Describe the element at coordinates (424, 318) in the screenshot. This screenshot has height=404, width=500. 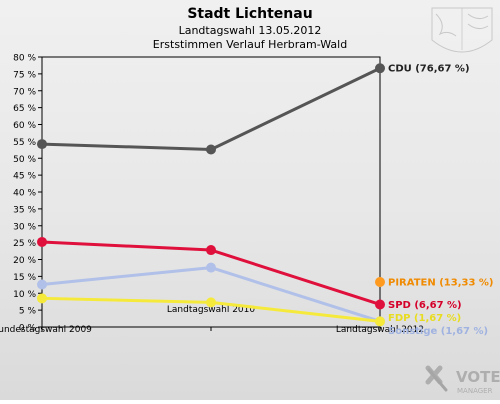
I see `end-label-fdp: FDP (1,67 %)` at that location.